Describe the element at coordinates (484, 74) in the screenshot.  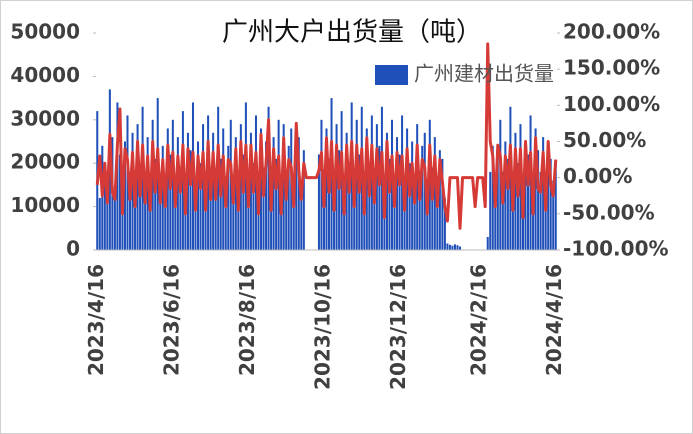
I see `legend-label: 广州建材出货量` at that location.